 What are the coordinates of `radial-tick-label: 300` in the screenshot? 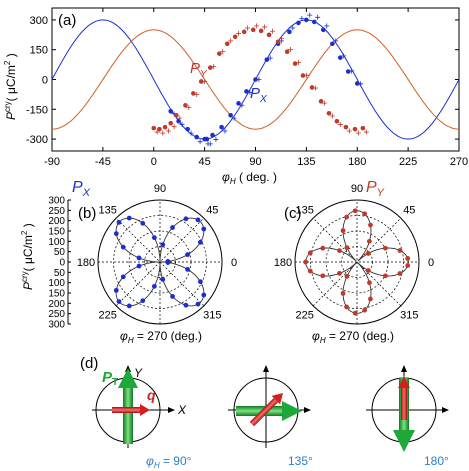 It's located at (56, 325).